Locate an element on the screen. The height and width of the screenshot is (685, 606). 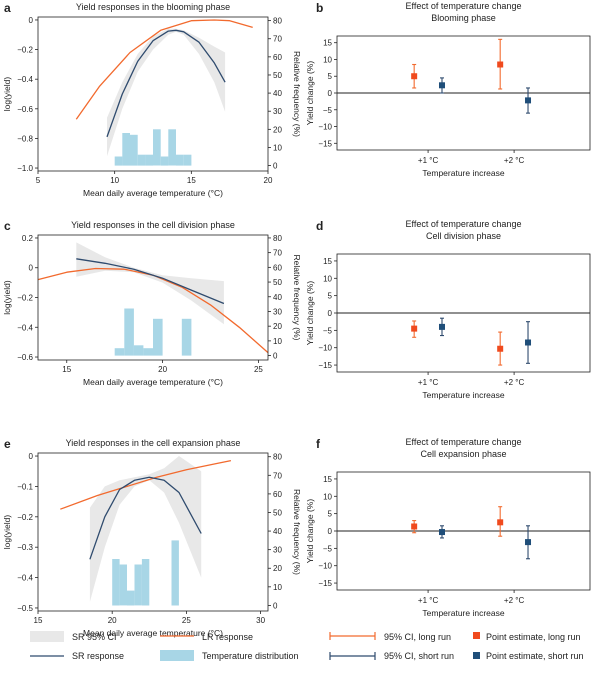
x-axis-label-d: Temperature increase is located at coordinates (463, 395).